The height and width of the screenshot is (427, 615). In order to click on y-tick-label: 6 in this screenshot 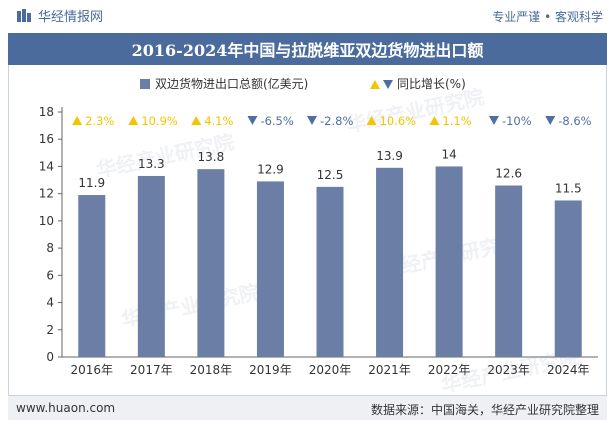, I will do `click(50, 275)`.